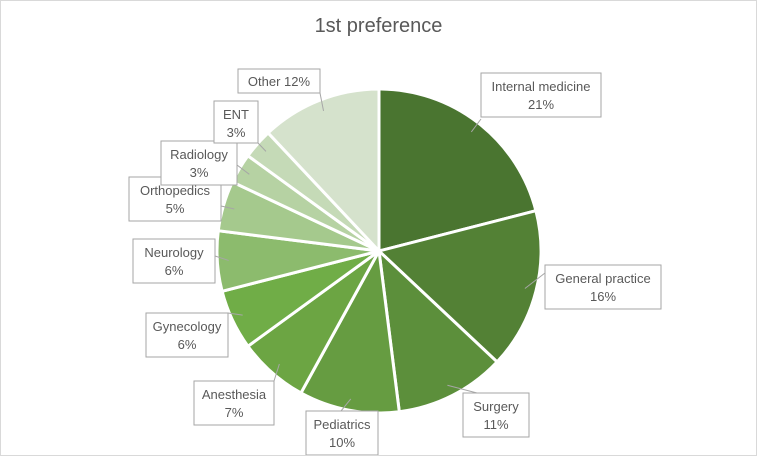 This screenshot has width=757, height=456. I want to click on label-text: Neurology 6%, so click(174, 261).